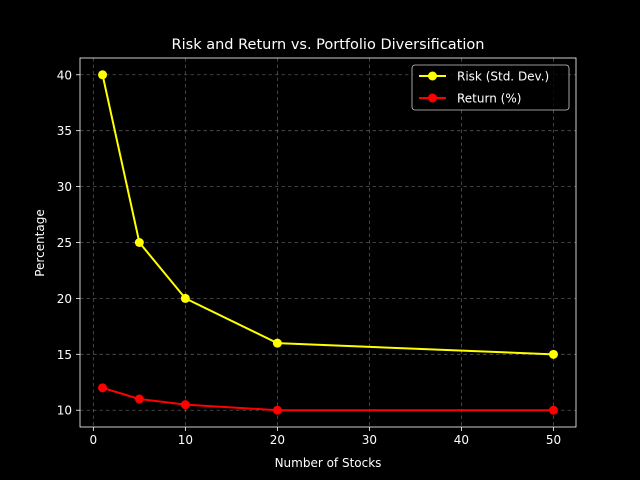 The height and width of the screenshot is (480, 640). I want to click on legend-box, so click(490, 87).